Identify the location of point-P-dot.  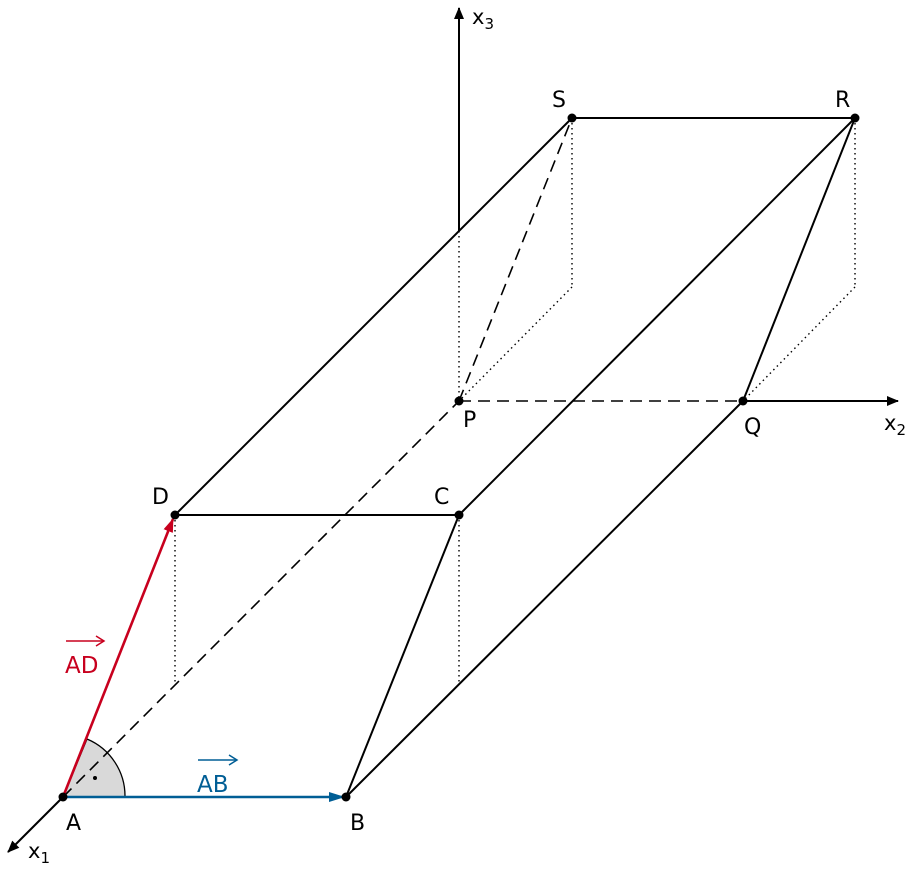
(459, 401).